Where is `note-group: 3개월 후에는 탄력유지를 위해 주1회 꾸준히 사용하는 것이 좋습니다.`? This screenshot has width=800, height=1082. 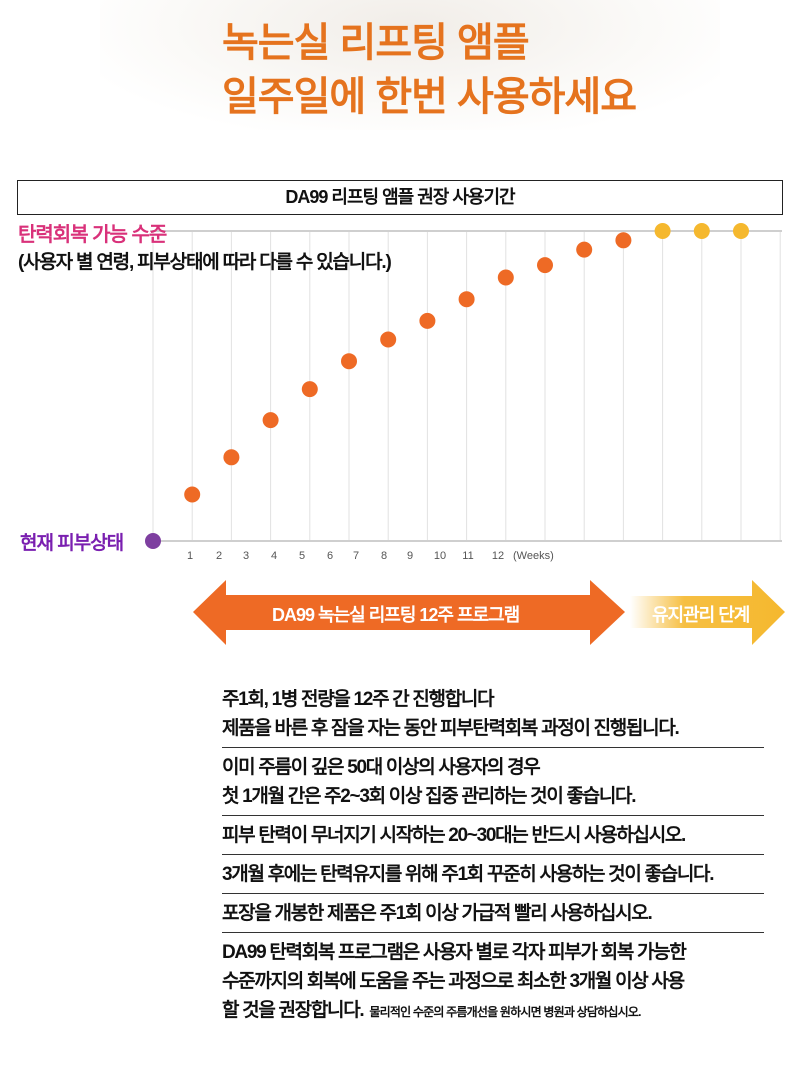
note-group: 3개월 후에는 탄력유지를 위해 주1회 꾸준히 사용하는 것이 좋습니다. is located at coordinates (493, 874).